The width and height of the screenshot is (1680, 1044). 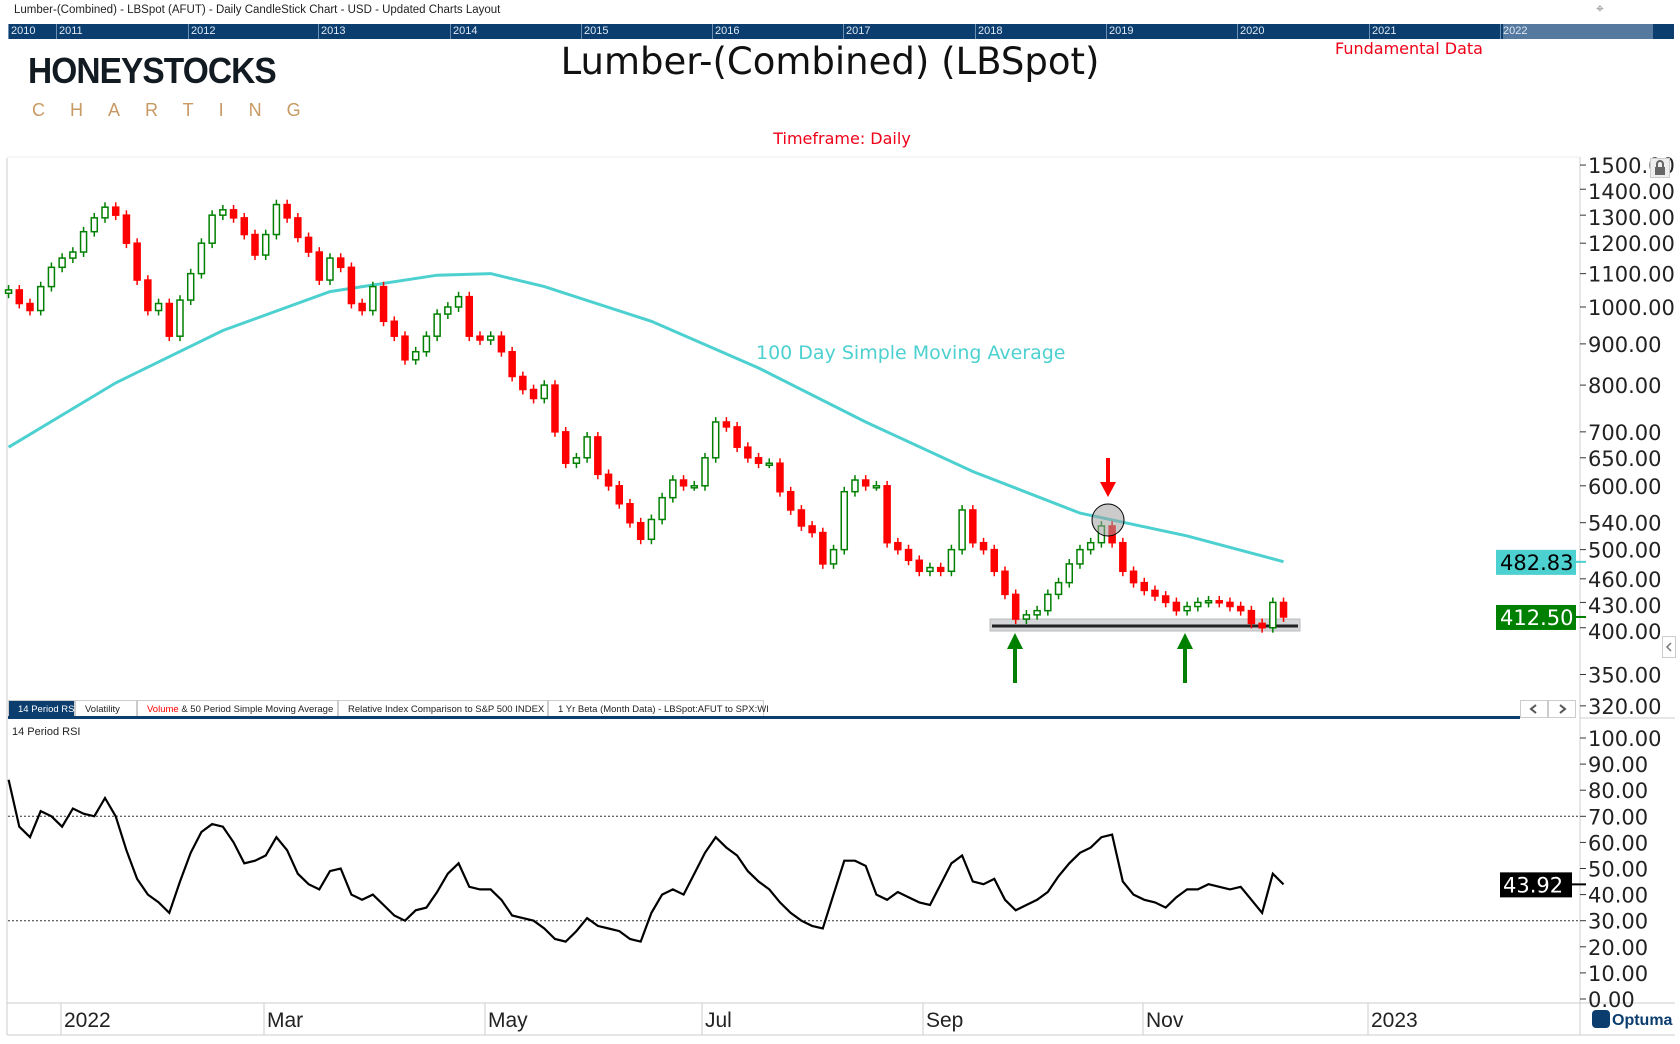 I want to click on navigator-year: 2015, so click(x=594, y=31).